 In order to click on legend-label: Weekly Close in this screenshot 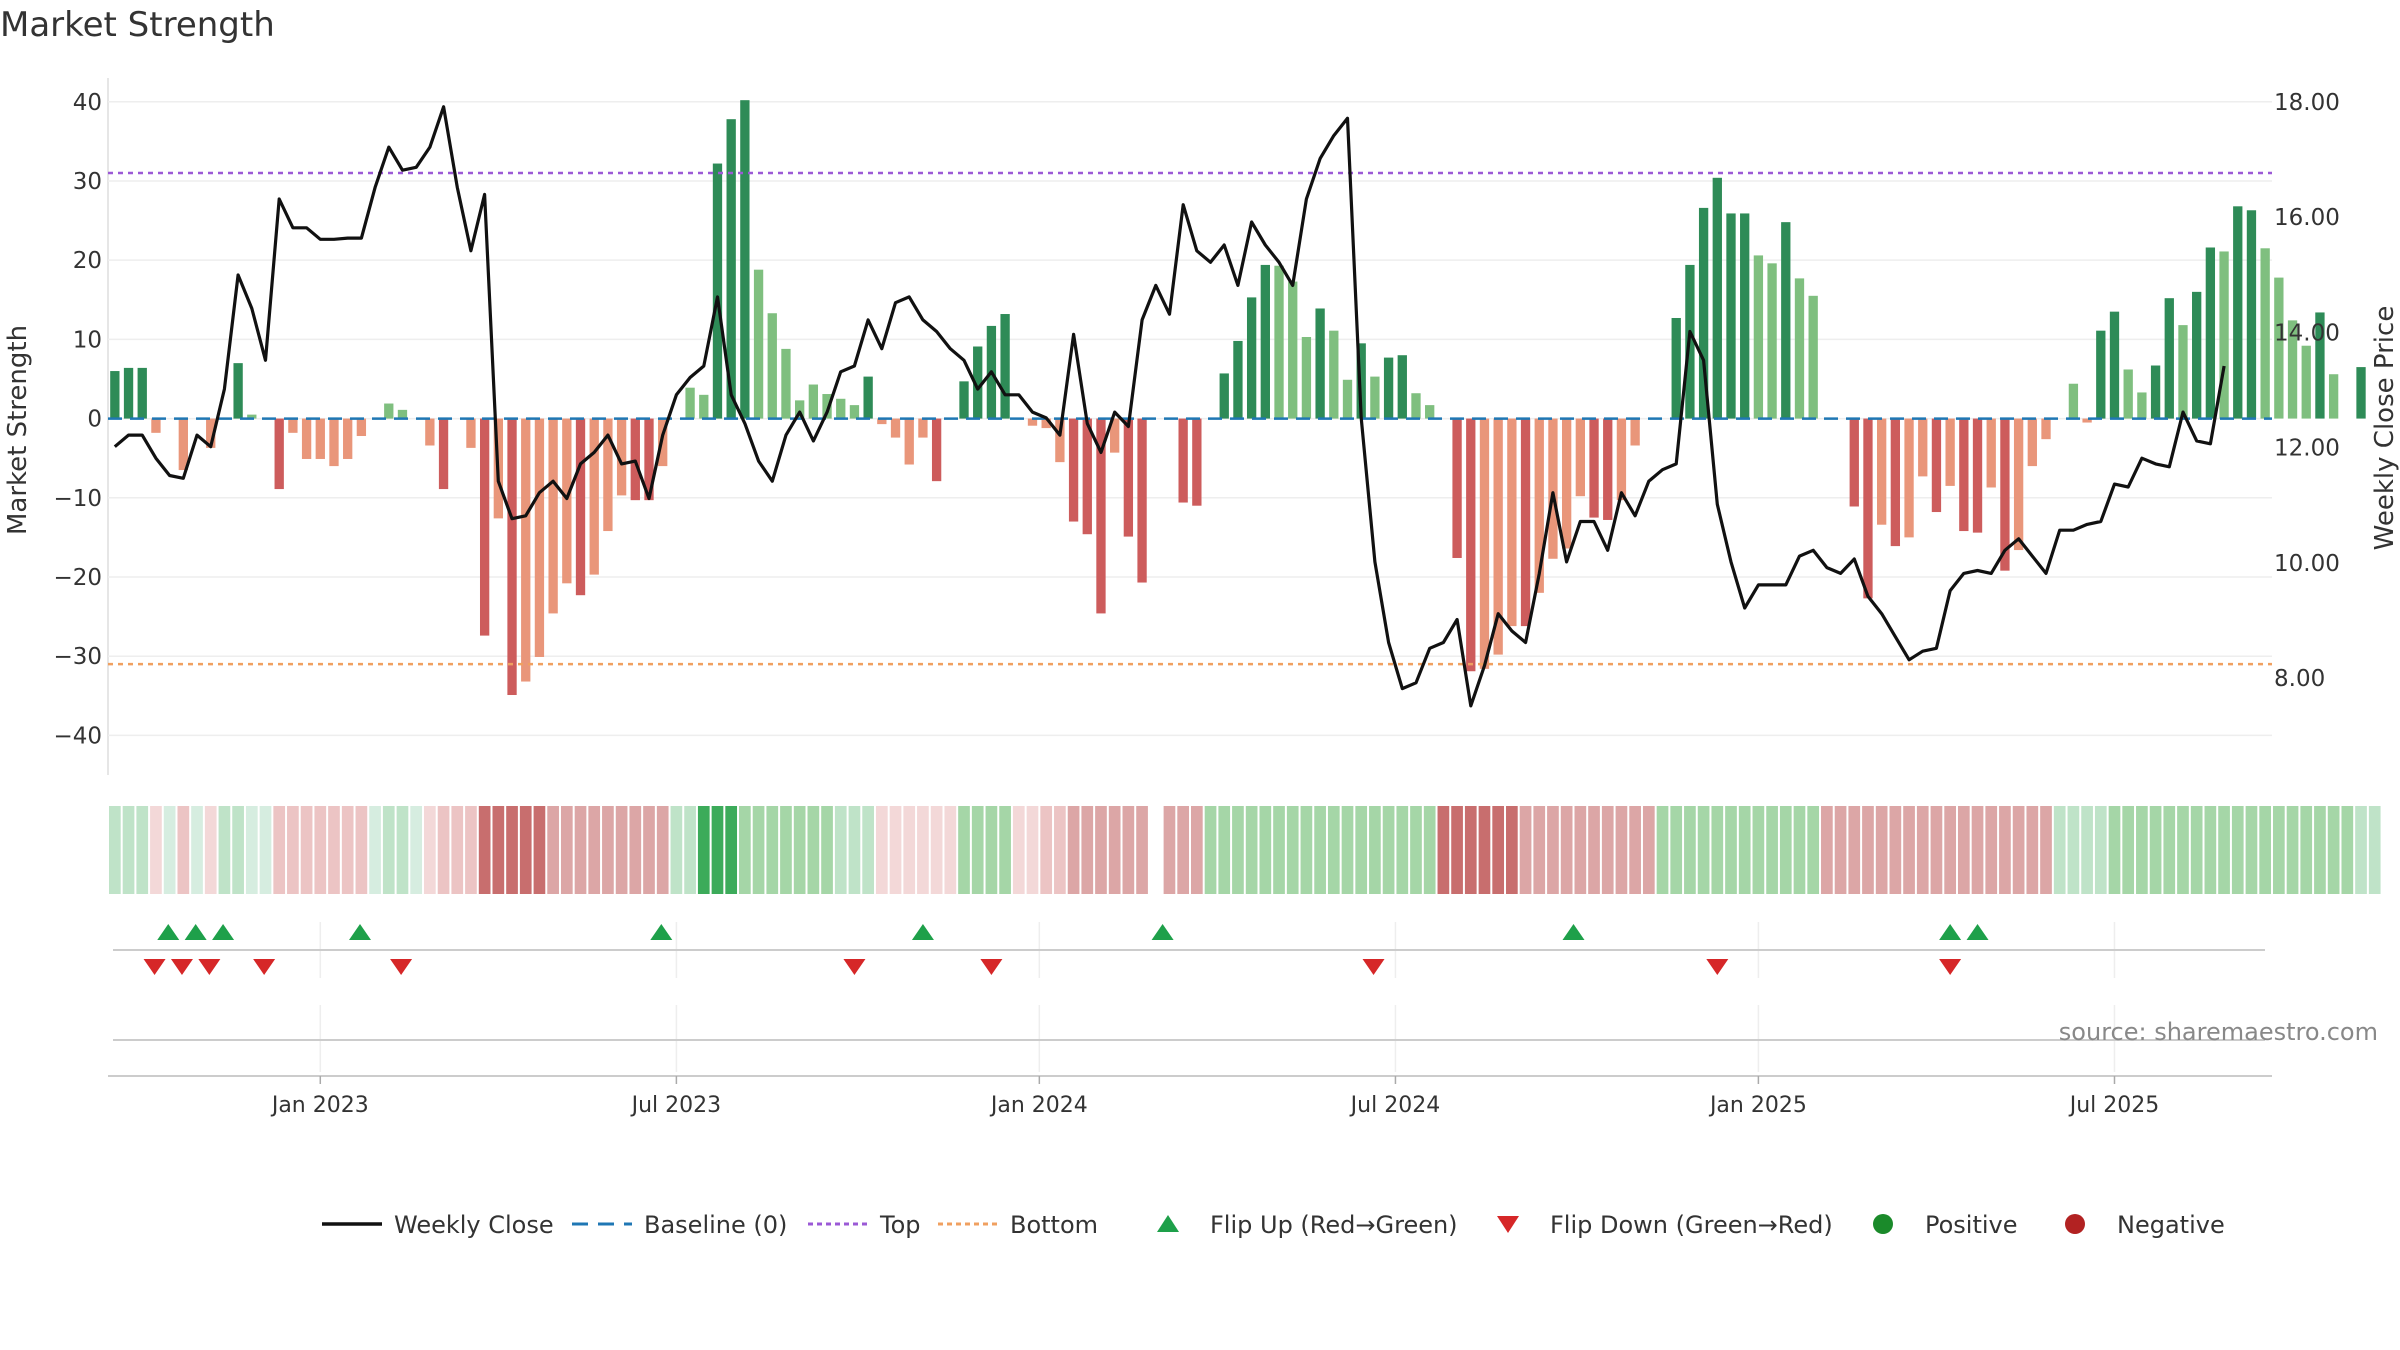, I will do `click(474, 1225)`.